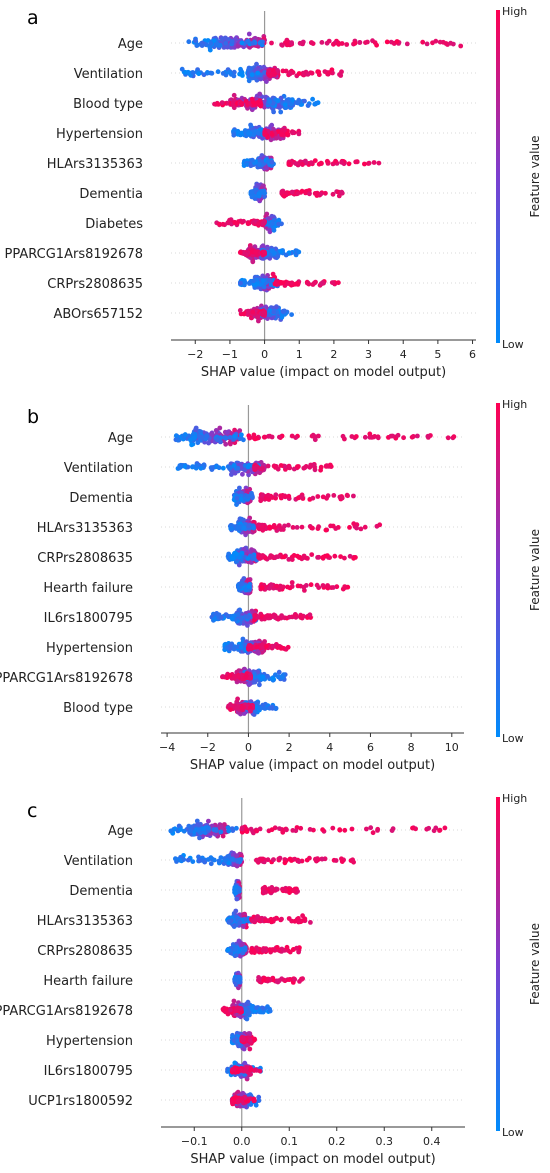 This screenshot has width=550, height=1173. What do you see at coordinates (329, 747) in the screenshot?
I see `x-tick-label: 4` at bounding box center [329, 747].